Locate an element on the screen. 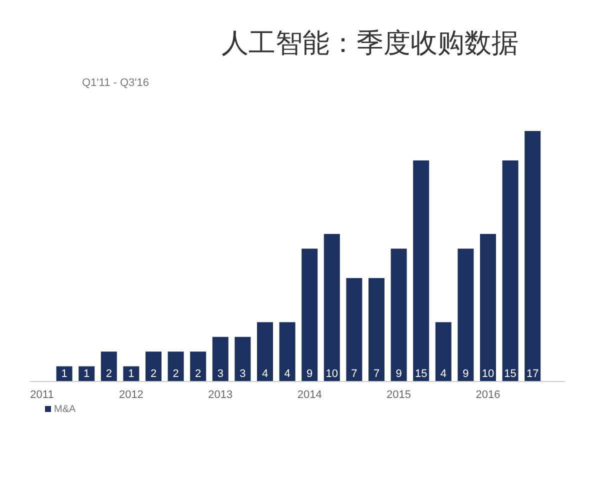  x-tick-label: 2012 is located at coordinates (131, 395).